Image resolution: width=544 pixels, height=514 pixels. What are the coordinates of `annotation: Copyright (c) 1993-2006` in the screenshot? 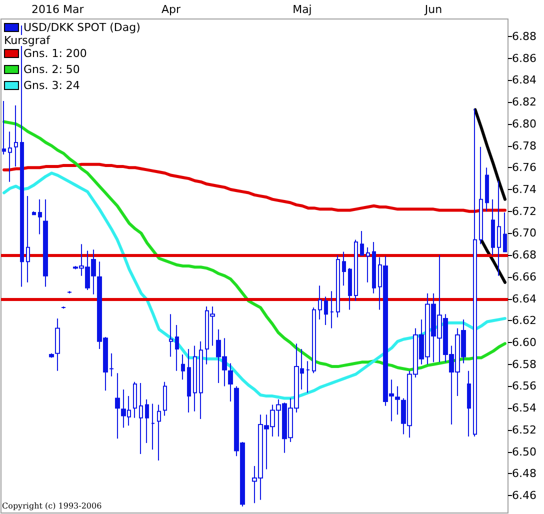 It's located at (52, 506).